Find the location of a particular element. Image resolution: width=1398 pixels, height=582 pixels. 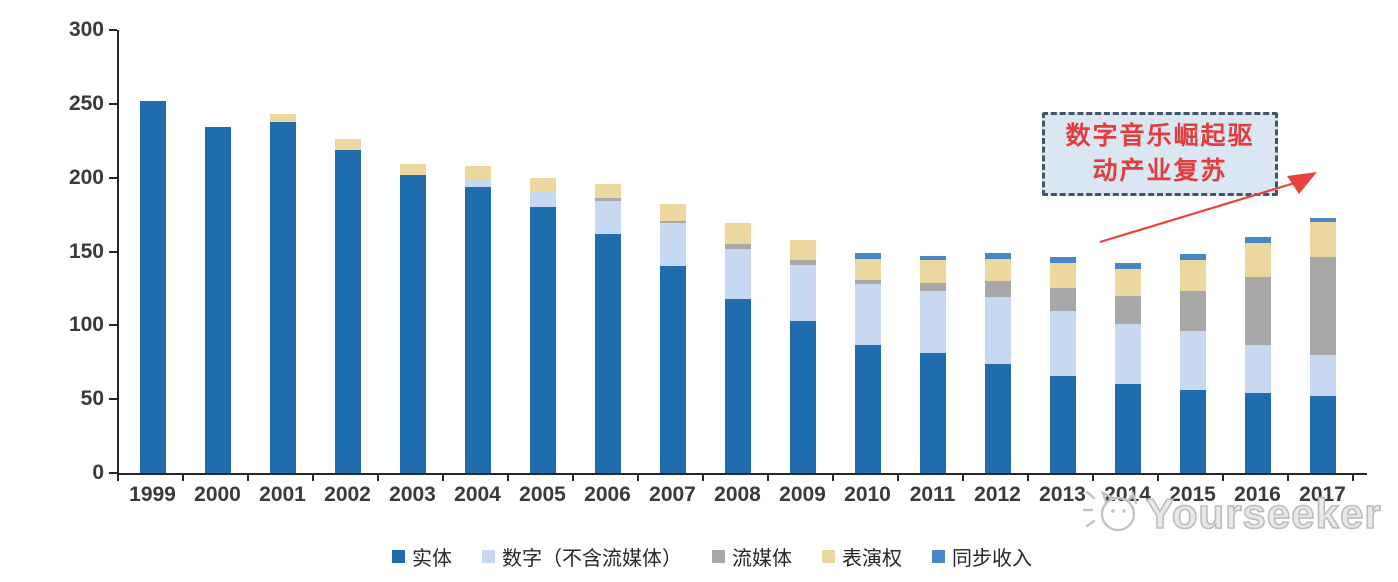

bar-2002 is located at coordinates (347, 306).